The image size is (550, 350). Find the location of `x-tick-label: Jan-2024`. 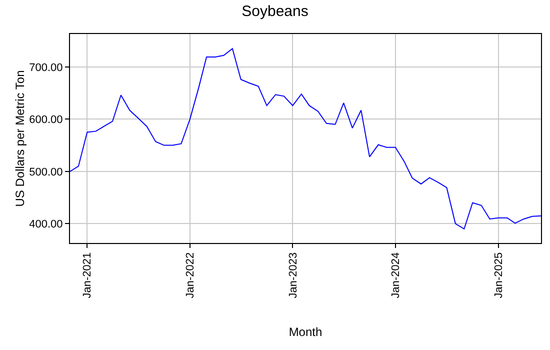

x-tick-label: Jan-2024 is located at coordinates (396, 275).